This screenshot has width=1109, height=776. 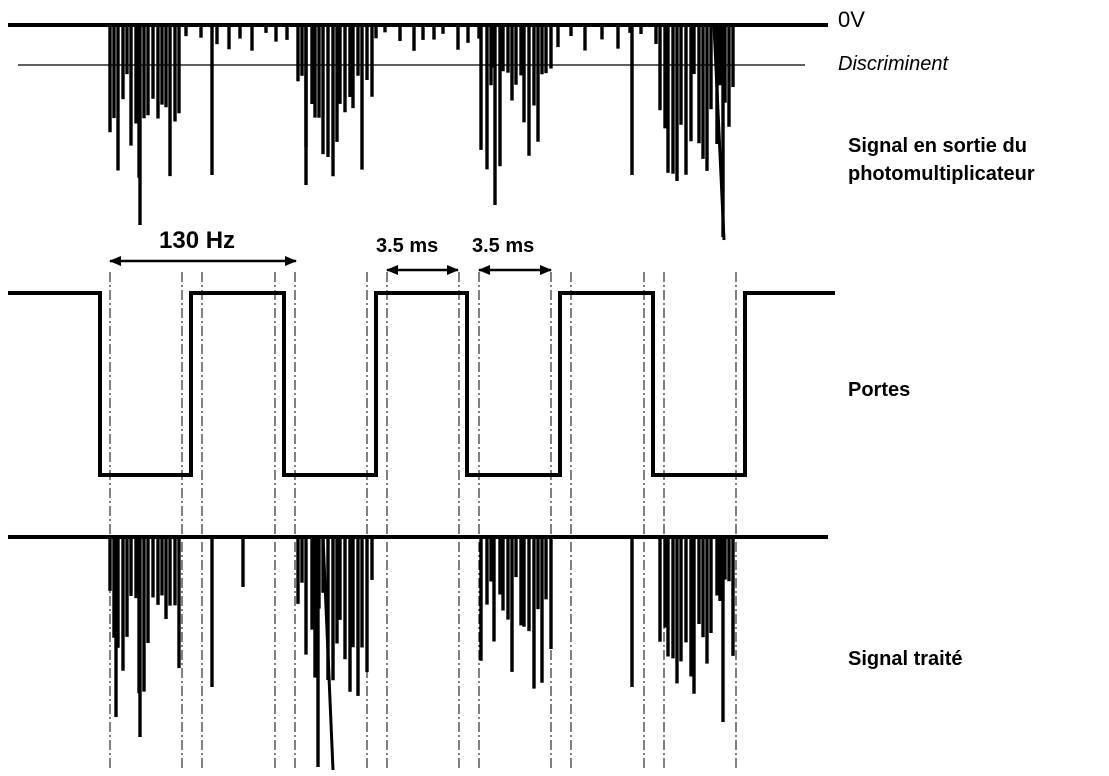 I want to click on duration-2-label: 3.5 ms, so click(x=503, y=246).